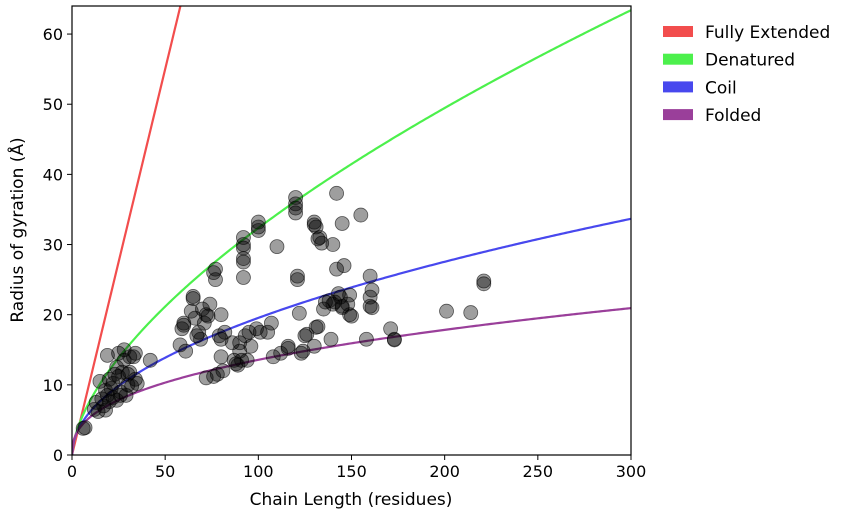 This screenshot has height=518, width=850. What do you see at coordinates (351, 500) in the screenshot?
I see `x-axis-label: Chain Length (residues)` at bounding box center [351, 500].